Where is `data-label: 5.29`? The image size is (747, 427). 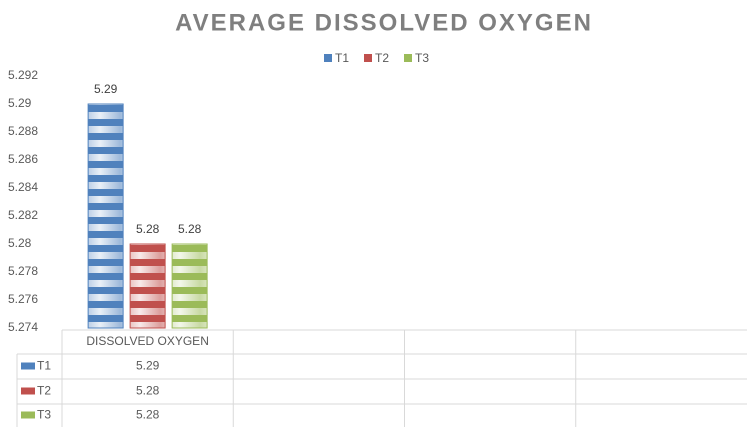 data-label: 5.29 is located at coordinates (106, 89).